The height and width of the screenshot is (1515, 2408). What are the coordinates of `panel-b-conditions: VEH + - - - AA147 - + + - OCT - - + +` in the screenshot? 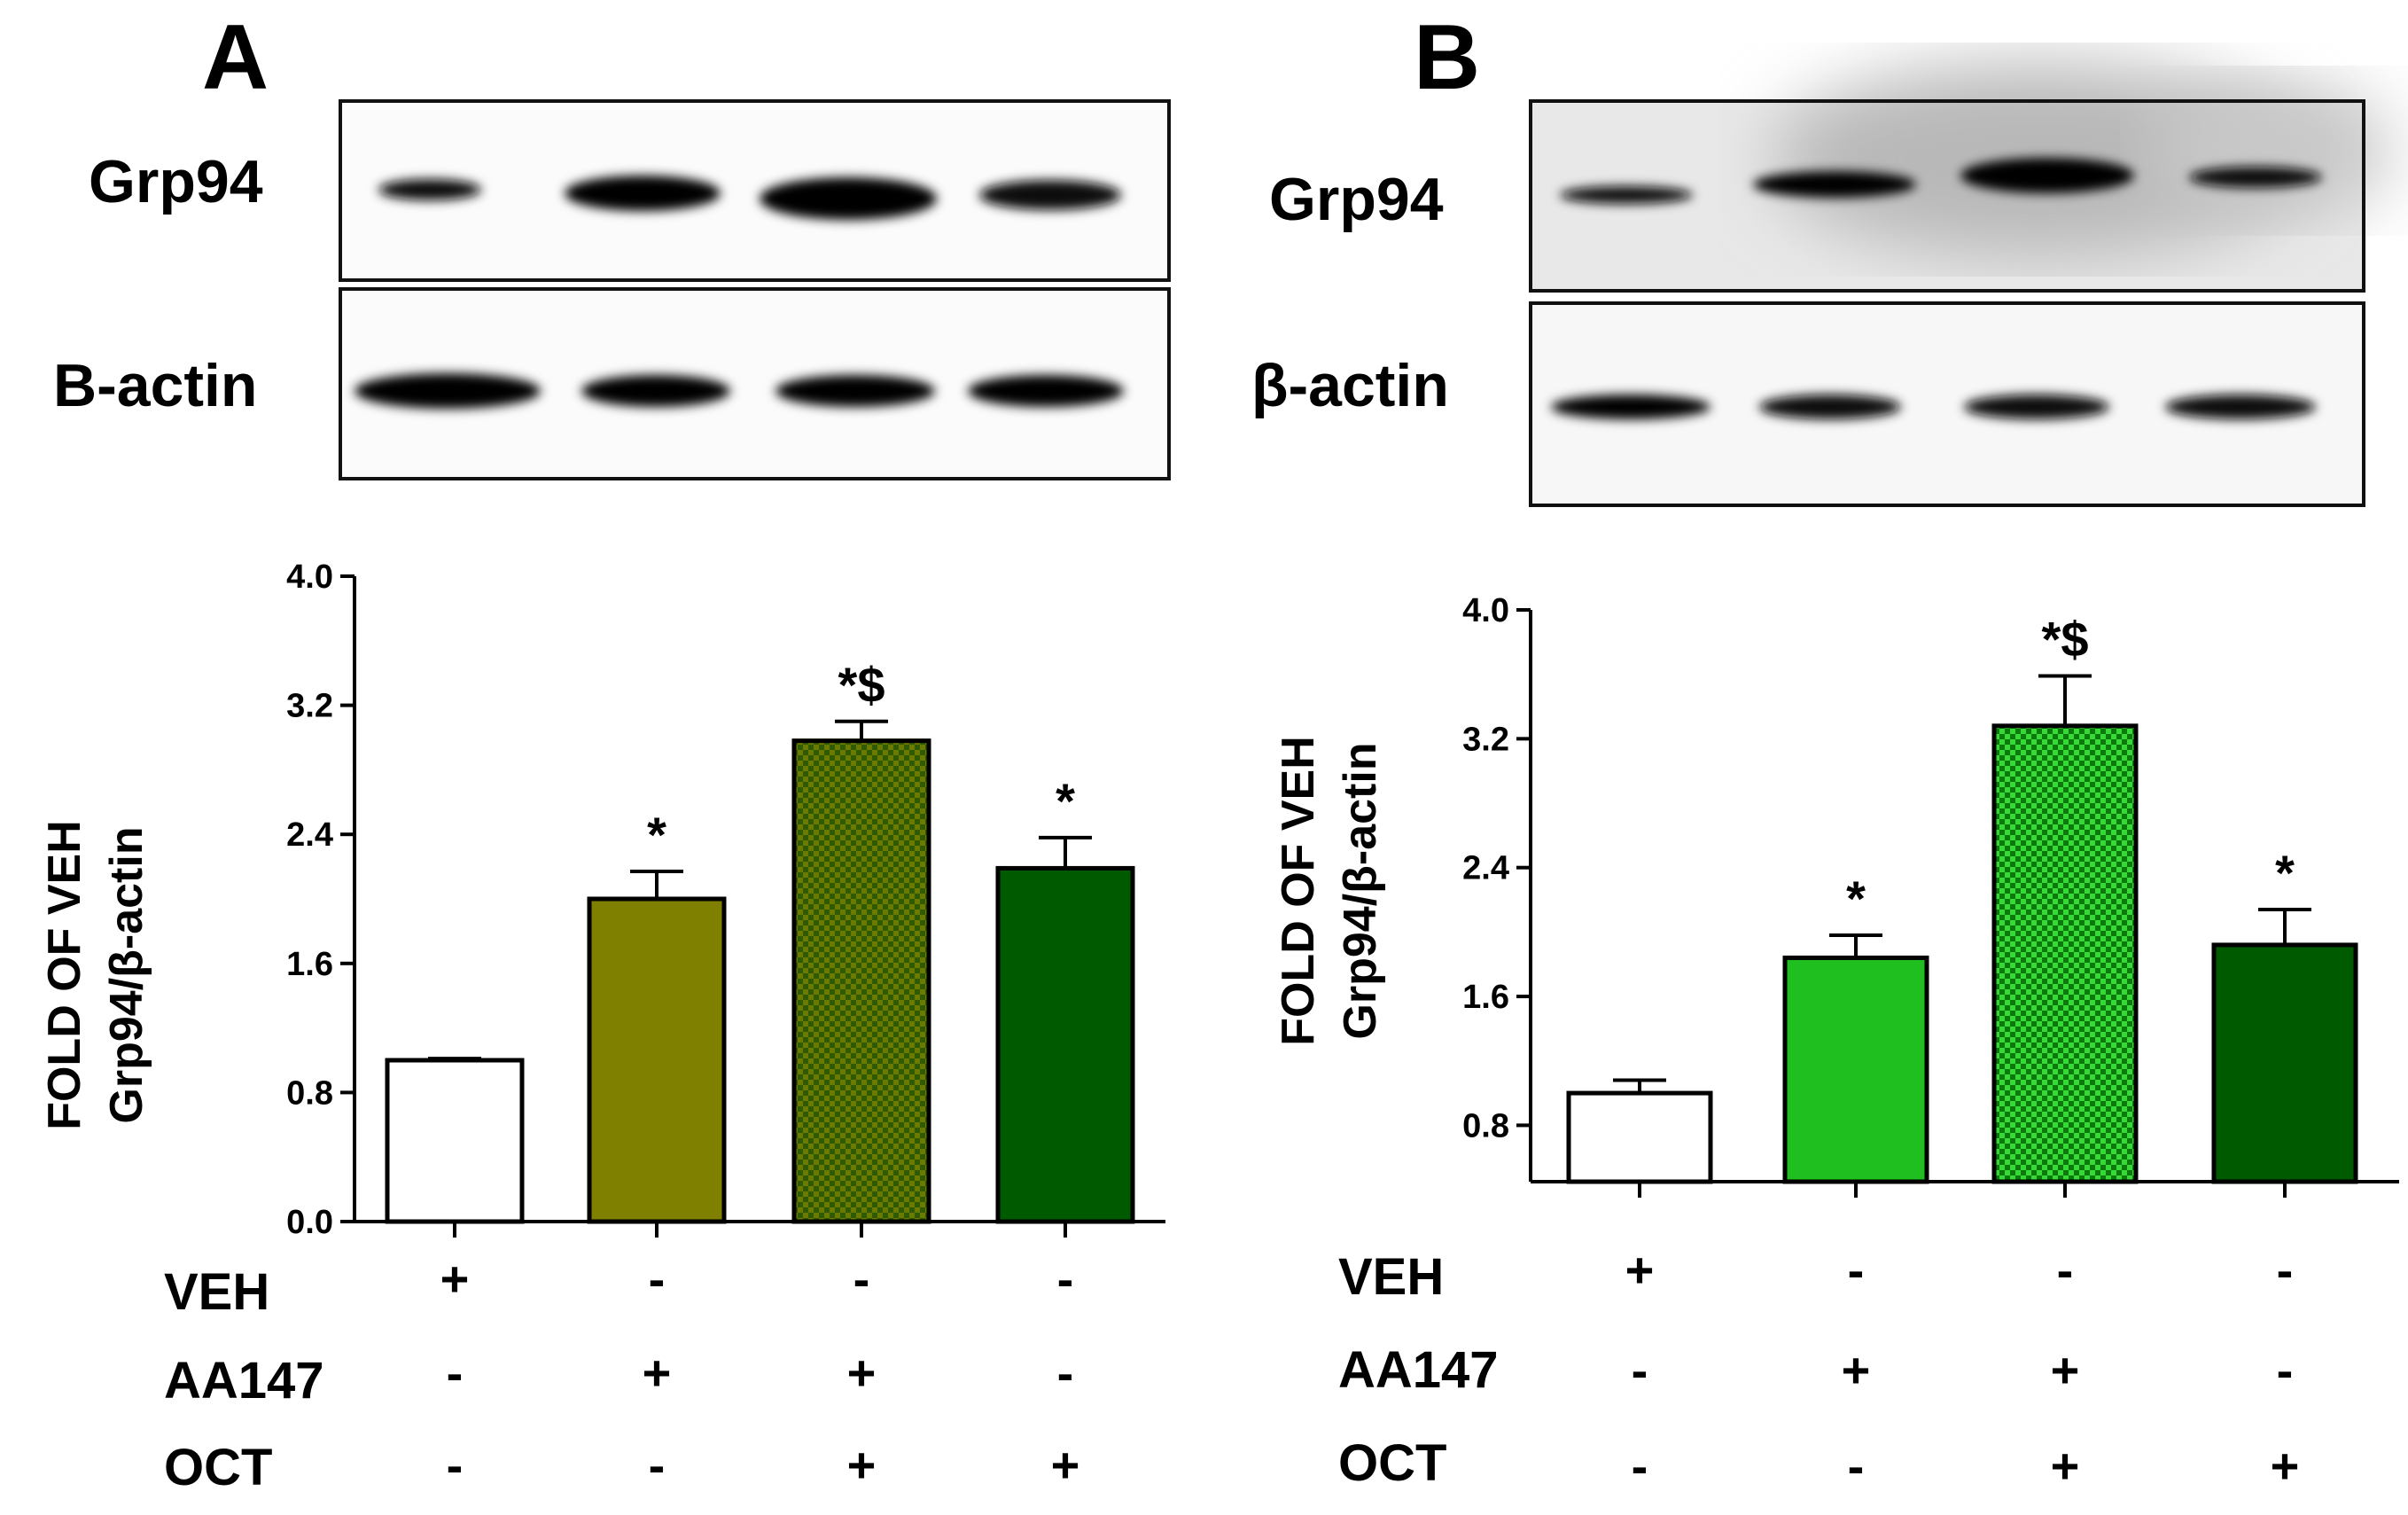 It's located at (1818, 1368).